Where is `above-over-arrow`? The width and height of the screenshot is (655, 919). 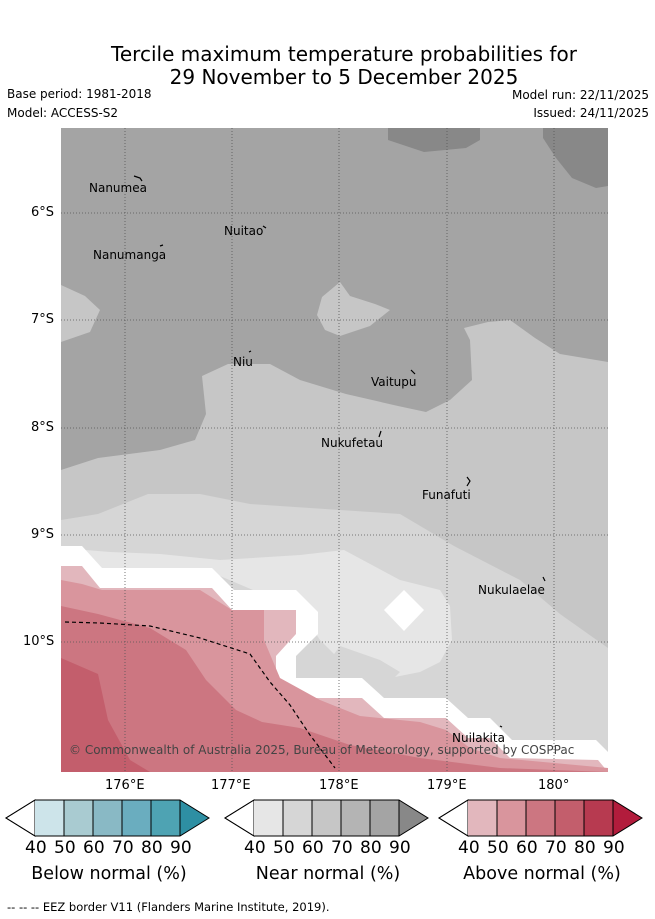
above-over-arrow is located at coordinates (627, 818).